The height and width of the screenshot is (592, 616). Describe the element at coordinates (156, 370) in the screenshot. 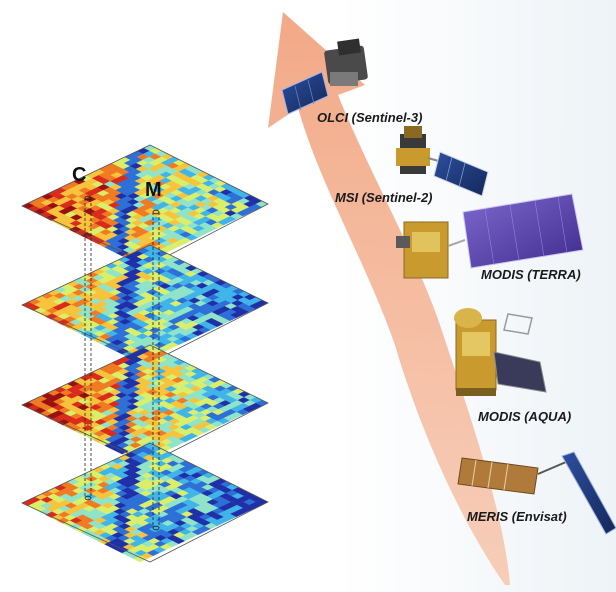

I see `column-m` at that location.